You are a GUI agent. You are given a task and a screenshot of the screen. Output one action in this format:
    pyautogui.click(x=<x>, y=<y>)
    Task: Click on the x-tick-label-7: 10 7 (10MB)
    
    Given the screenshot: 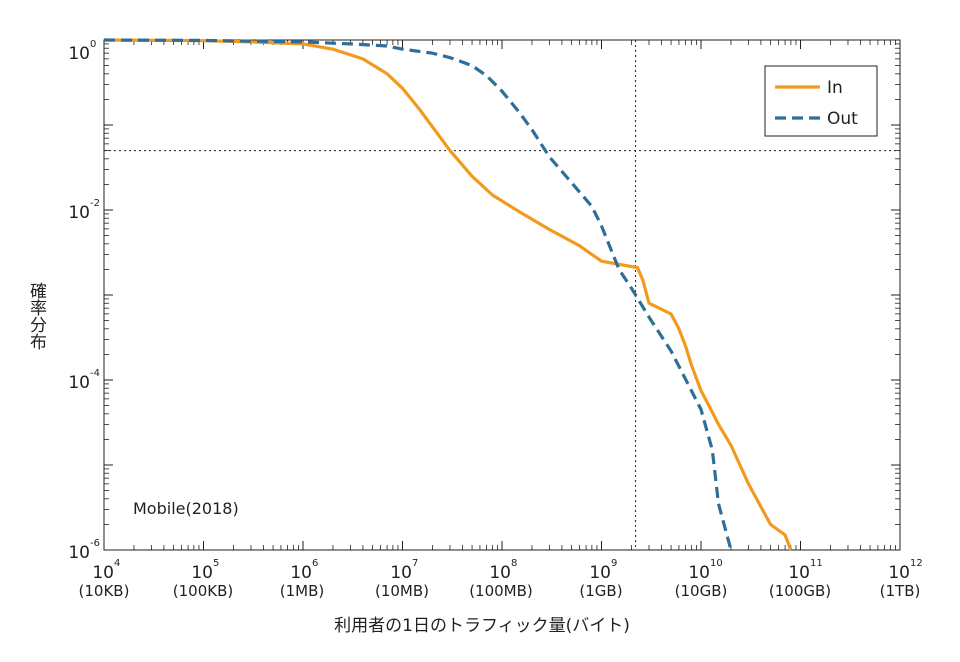 What is the action you would take?
    pyautogui.click(x=402, y=579)
    